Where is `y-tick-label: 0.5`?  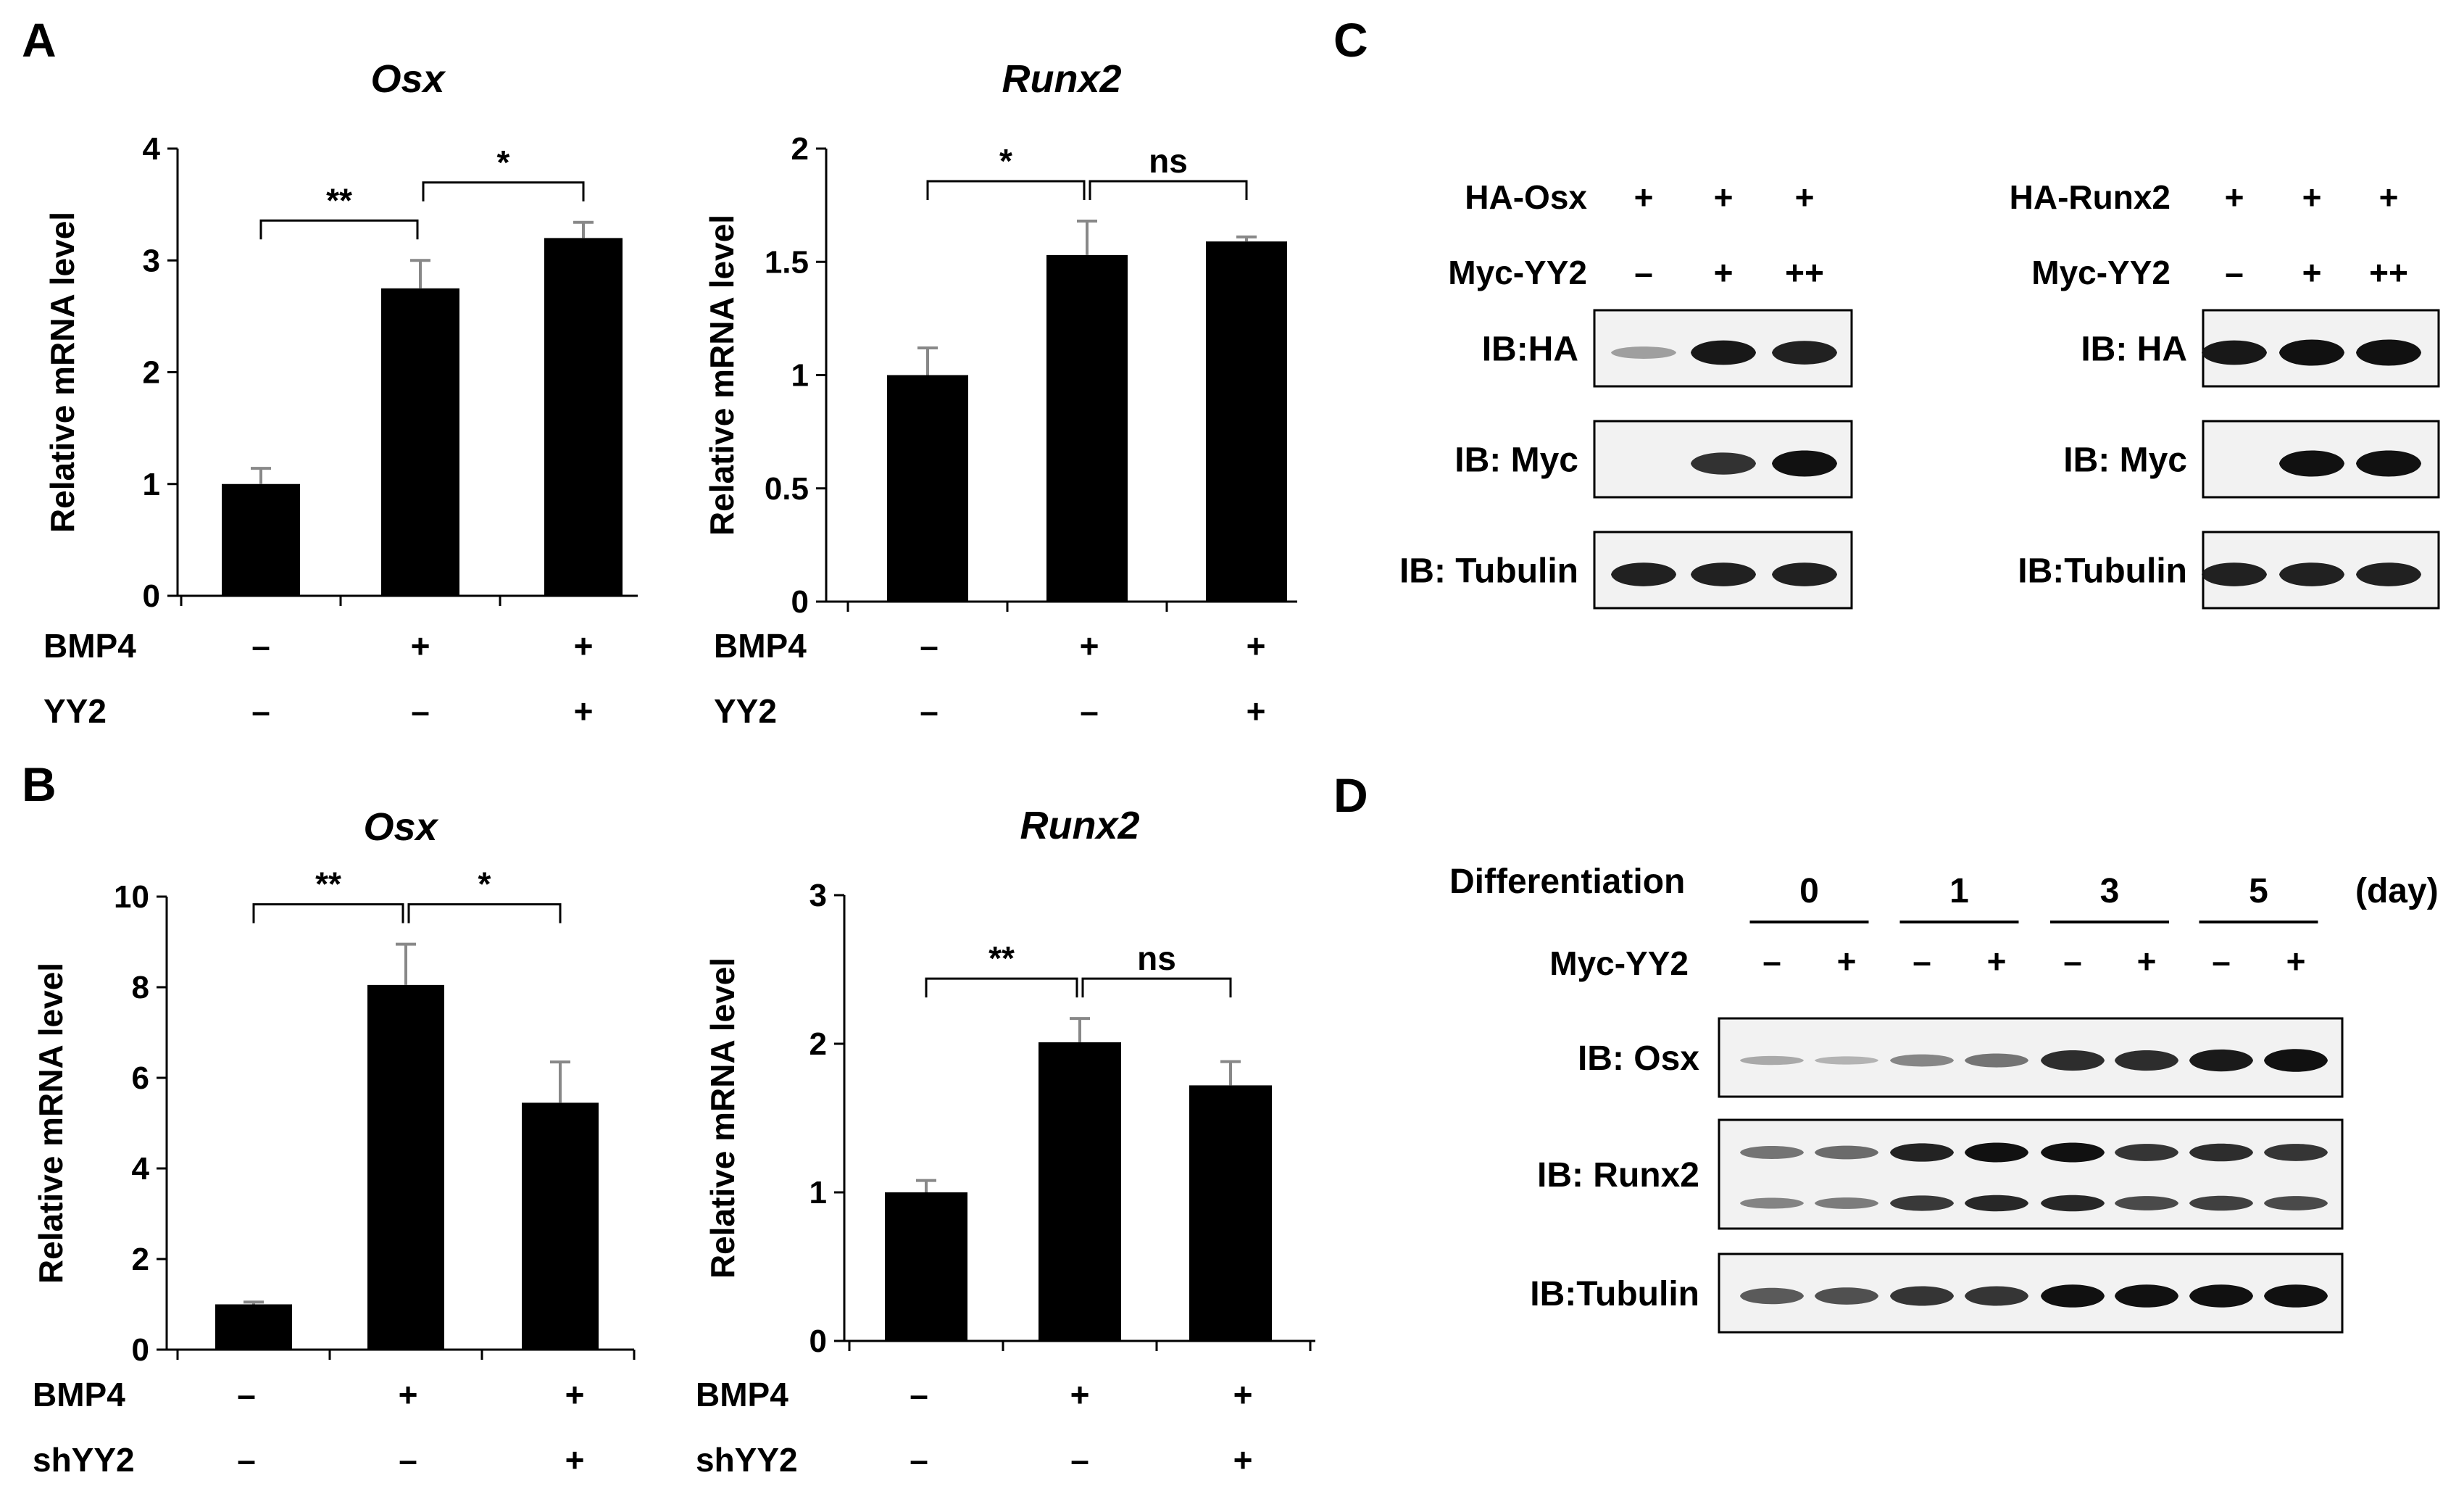 y-tick-label: 0.5 is located at coordinates (787, 489).